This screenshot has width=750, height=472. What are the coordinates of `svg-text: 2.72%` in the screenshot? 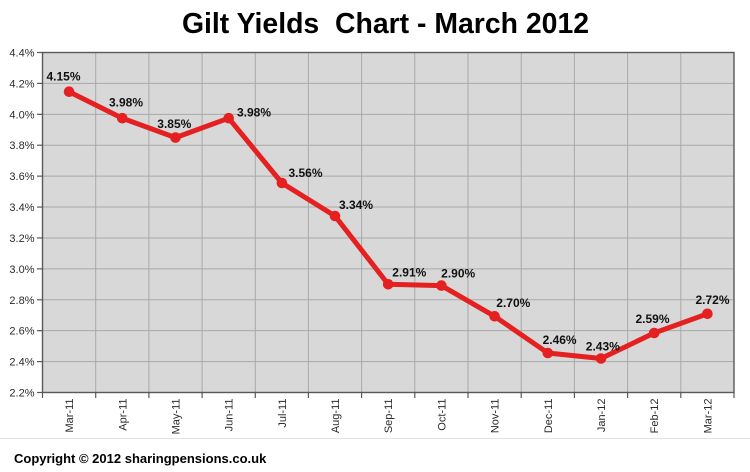 It's located at (712, 300).